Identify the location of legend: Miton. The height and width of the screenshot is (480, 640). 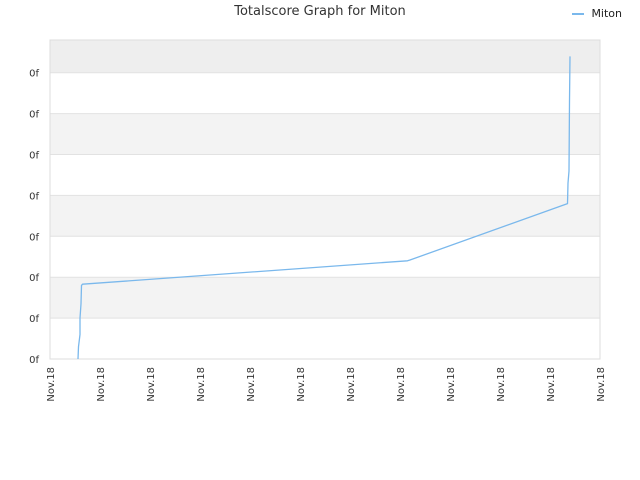
(597, 13).